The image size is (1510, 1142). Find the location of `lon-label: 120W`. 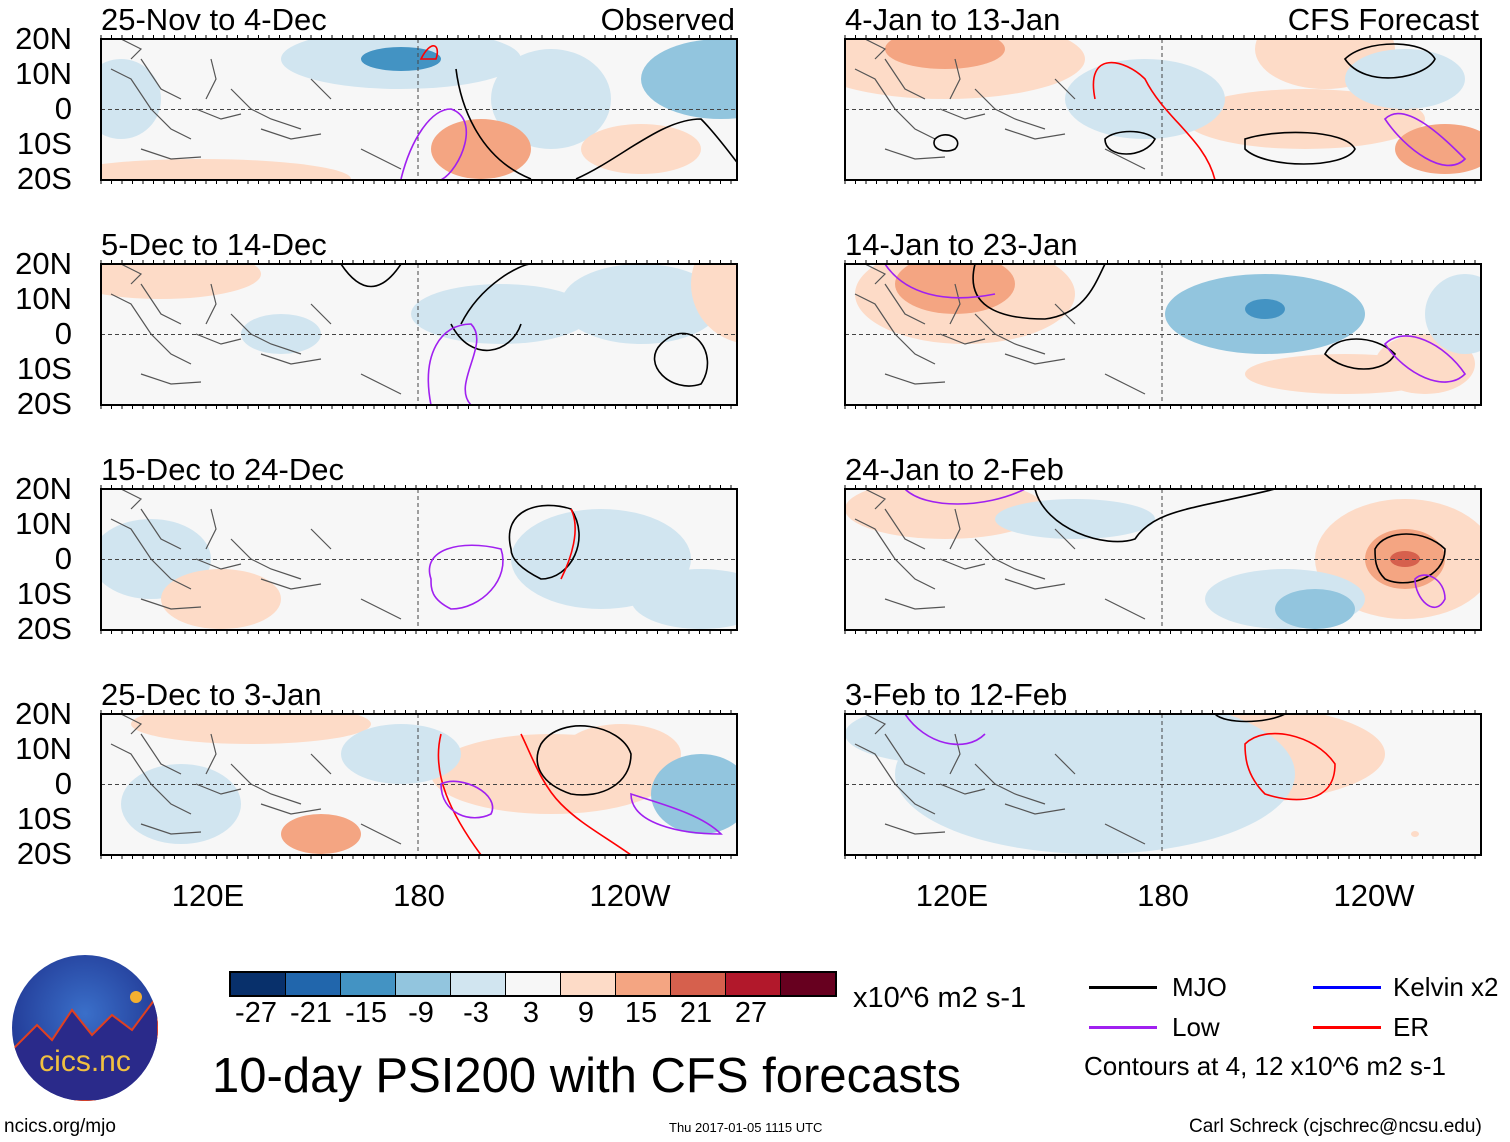

lon-label: 120W is located at coordinates (1374, 895).